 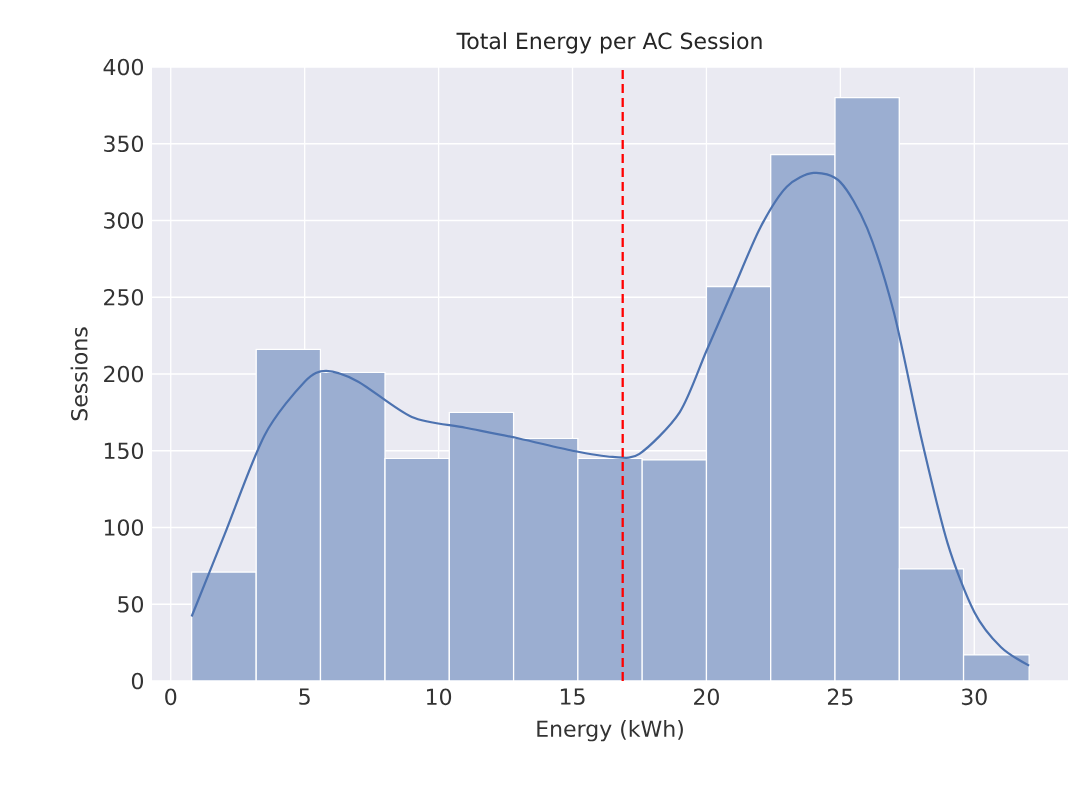 What do you see at coordinates (123, 67) in the screenshot?
I see `y-tick-label: 400` at bounding box center [123, 67].